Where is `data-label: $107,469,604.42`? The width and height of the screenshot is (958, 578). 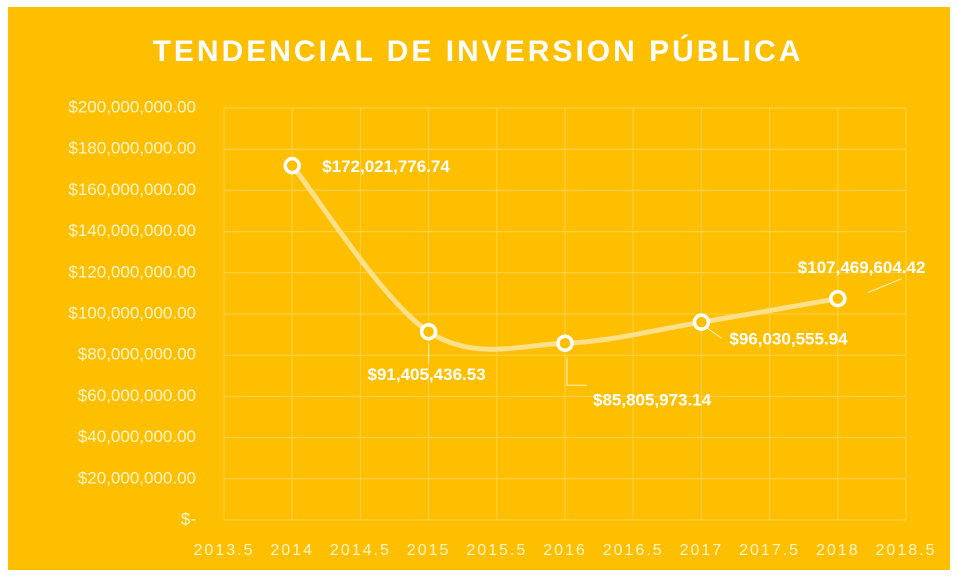 data-label: $107,469,604.42 is located at coordinates (862, 267).